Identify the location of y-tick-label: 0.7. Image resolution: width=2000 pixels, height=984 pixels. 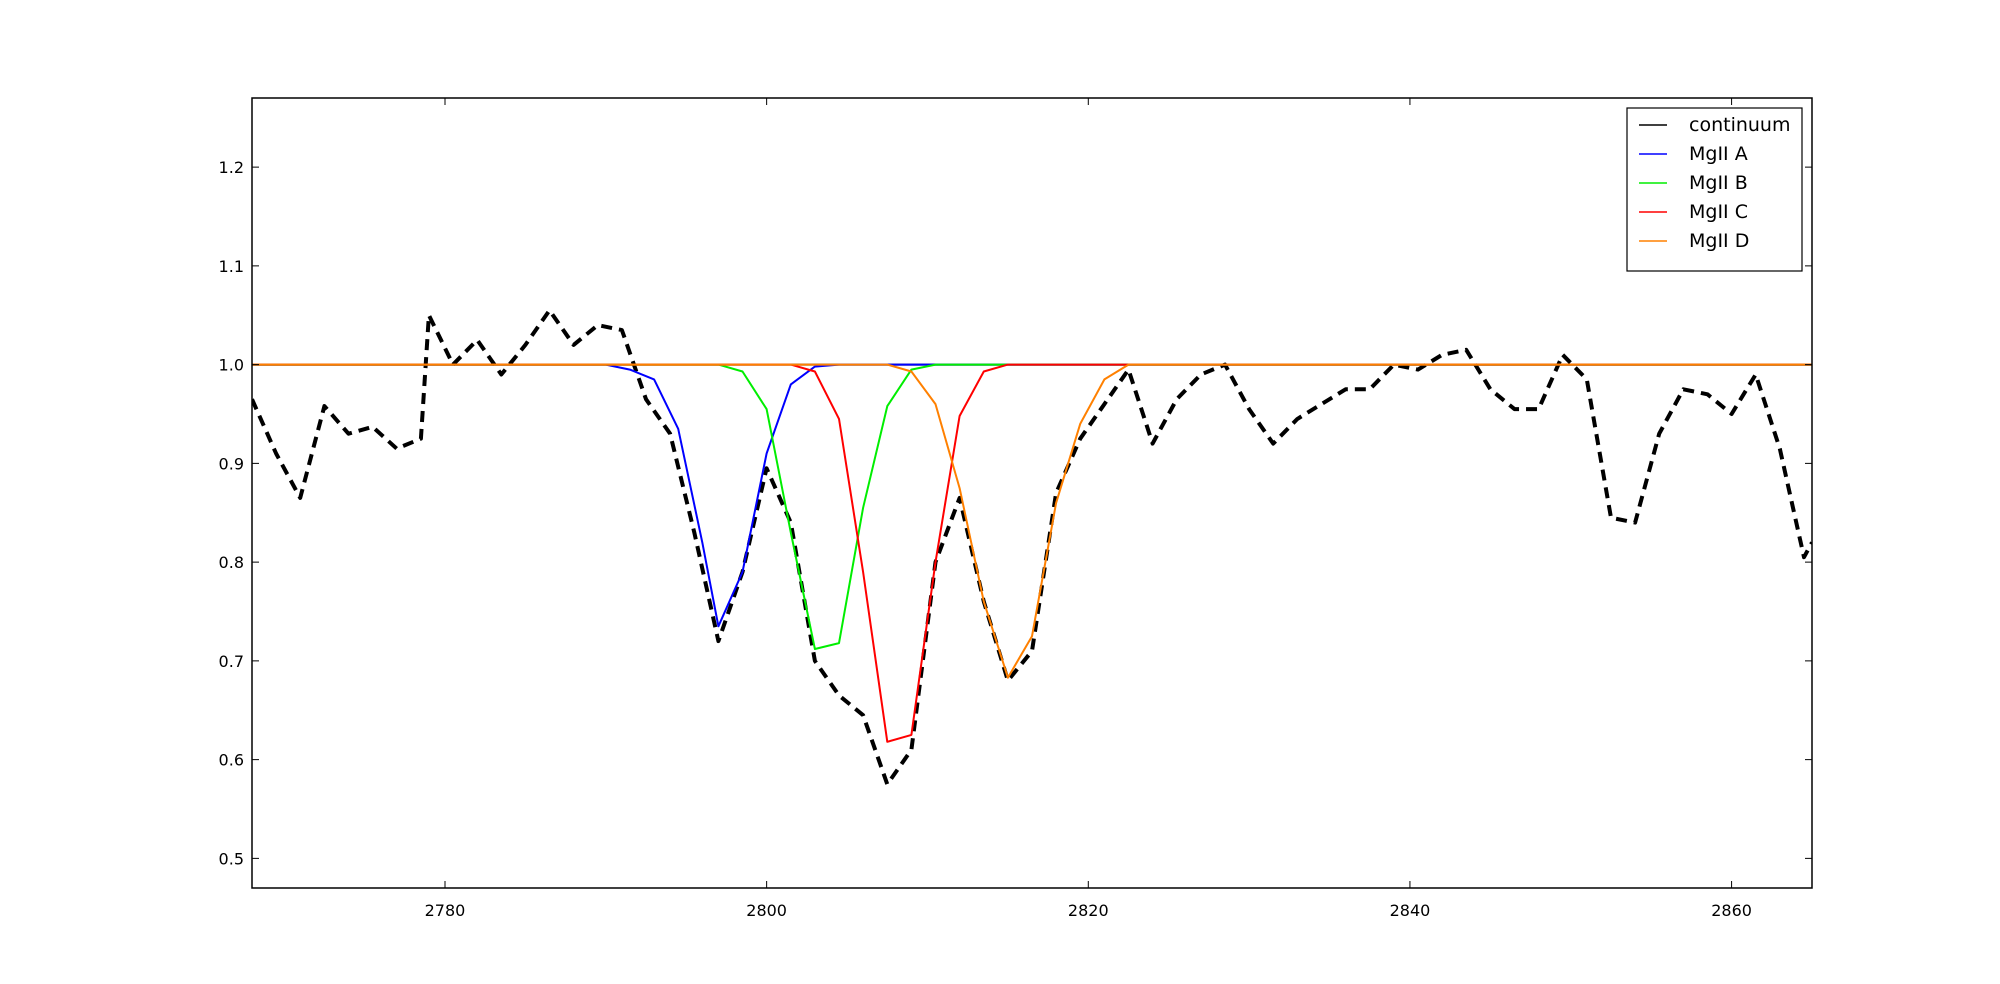
(231, 661).